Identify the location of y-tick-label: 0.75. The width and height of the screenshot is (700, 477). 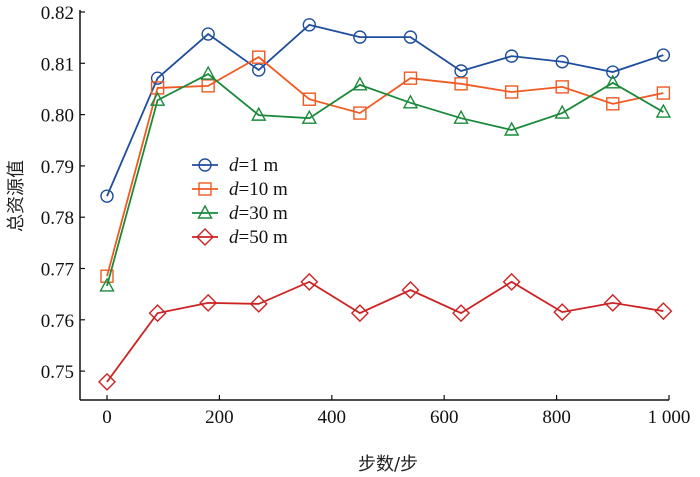
(57, 372).